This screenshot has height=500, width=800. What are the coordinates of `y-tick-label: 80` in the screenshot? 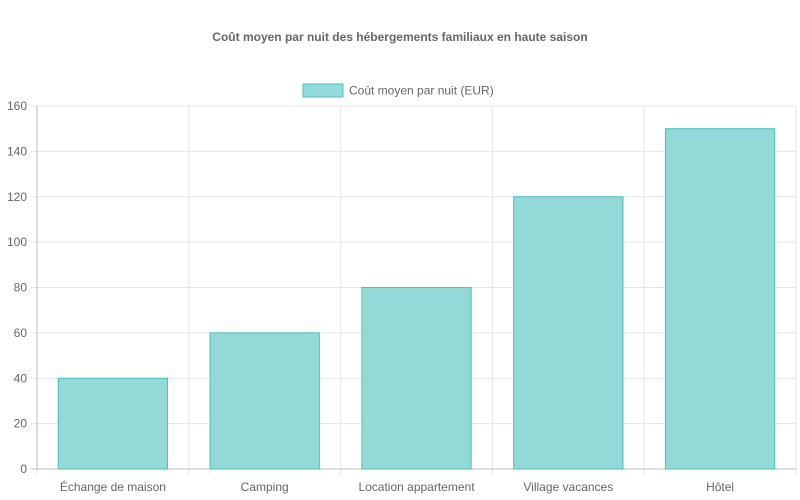 It's located at (21, 288).